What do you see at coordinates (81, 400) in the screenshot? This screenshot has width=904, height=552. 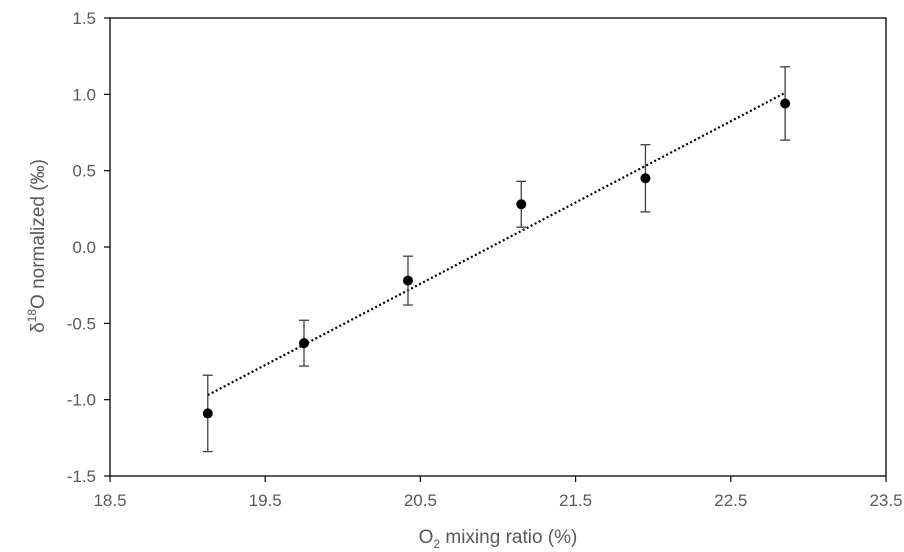 I see `y-tick-label: -1.0` at bounding box center [81, 400].